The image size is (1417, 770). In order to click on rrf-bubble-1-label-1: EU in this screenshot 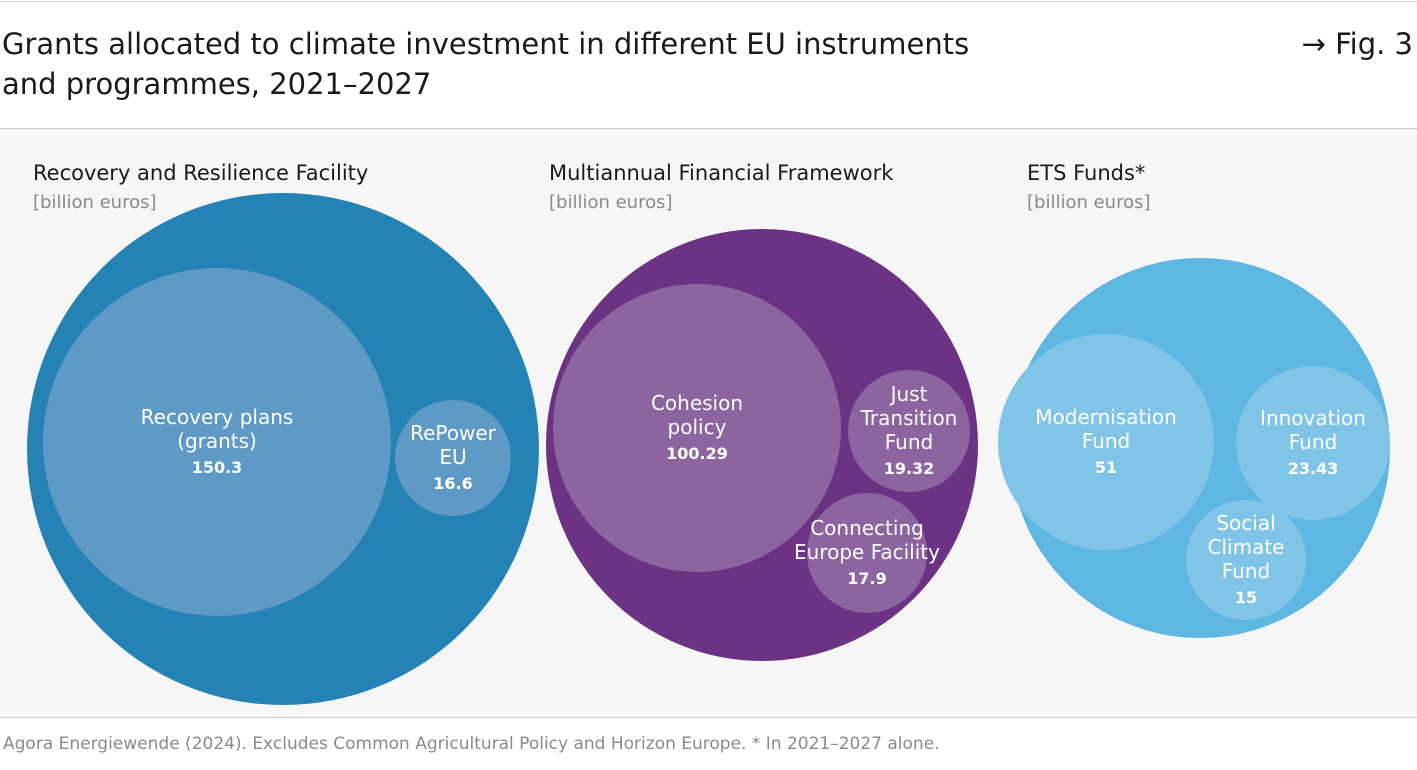, I will do `click(452, 457)`.